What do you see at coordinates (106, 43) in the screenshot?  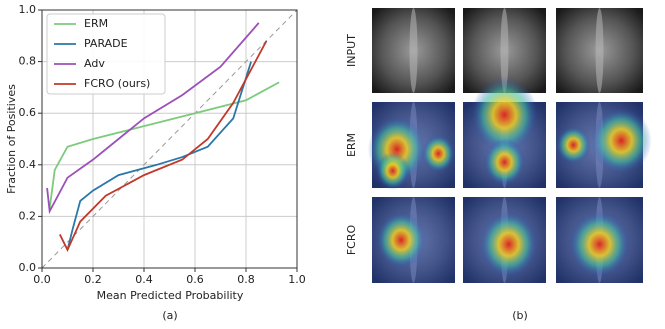 I see `legend-label: PARADE` at bounding box center [106, 43].